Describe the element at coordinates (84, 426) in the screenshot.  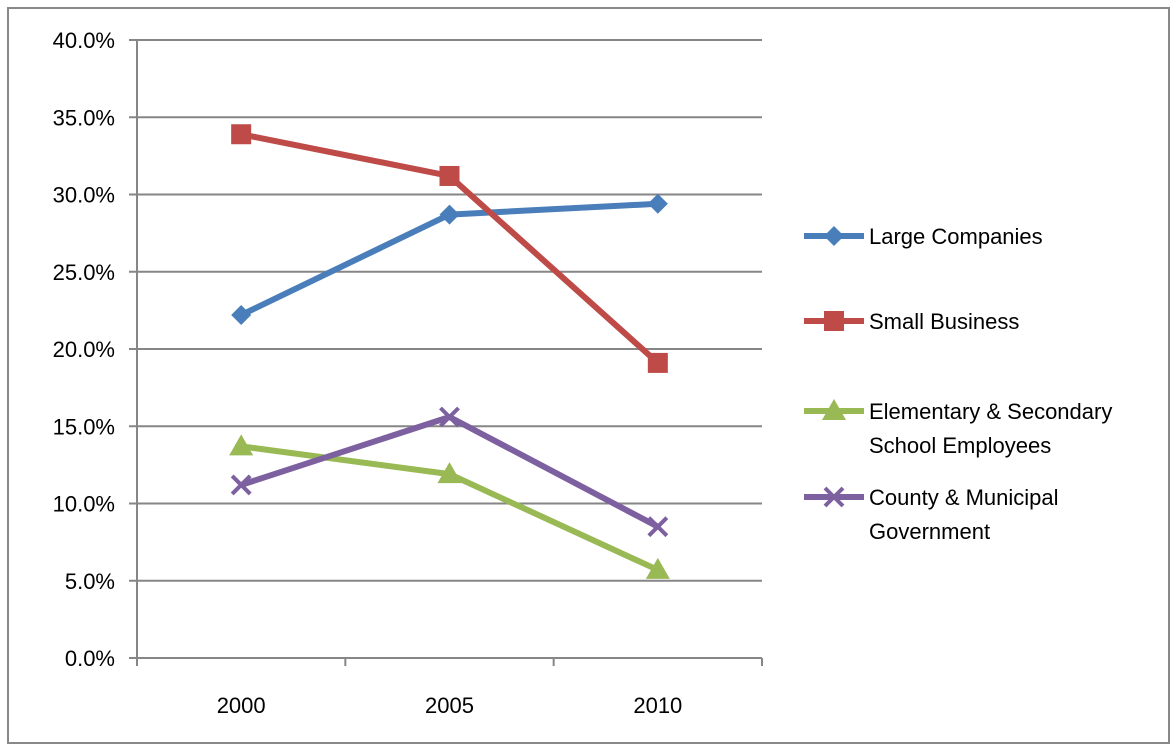
I see `y-tick-label: 15.0%` at that location.